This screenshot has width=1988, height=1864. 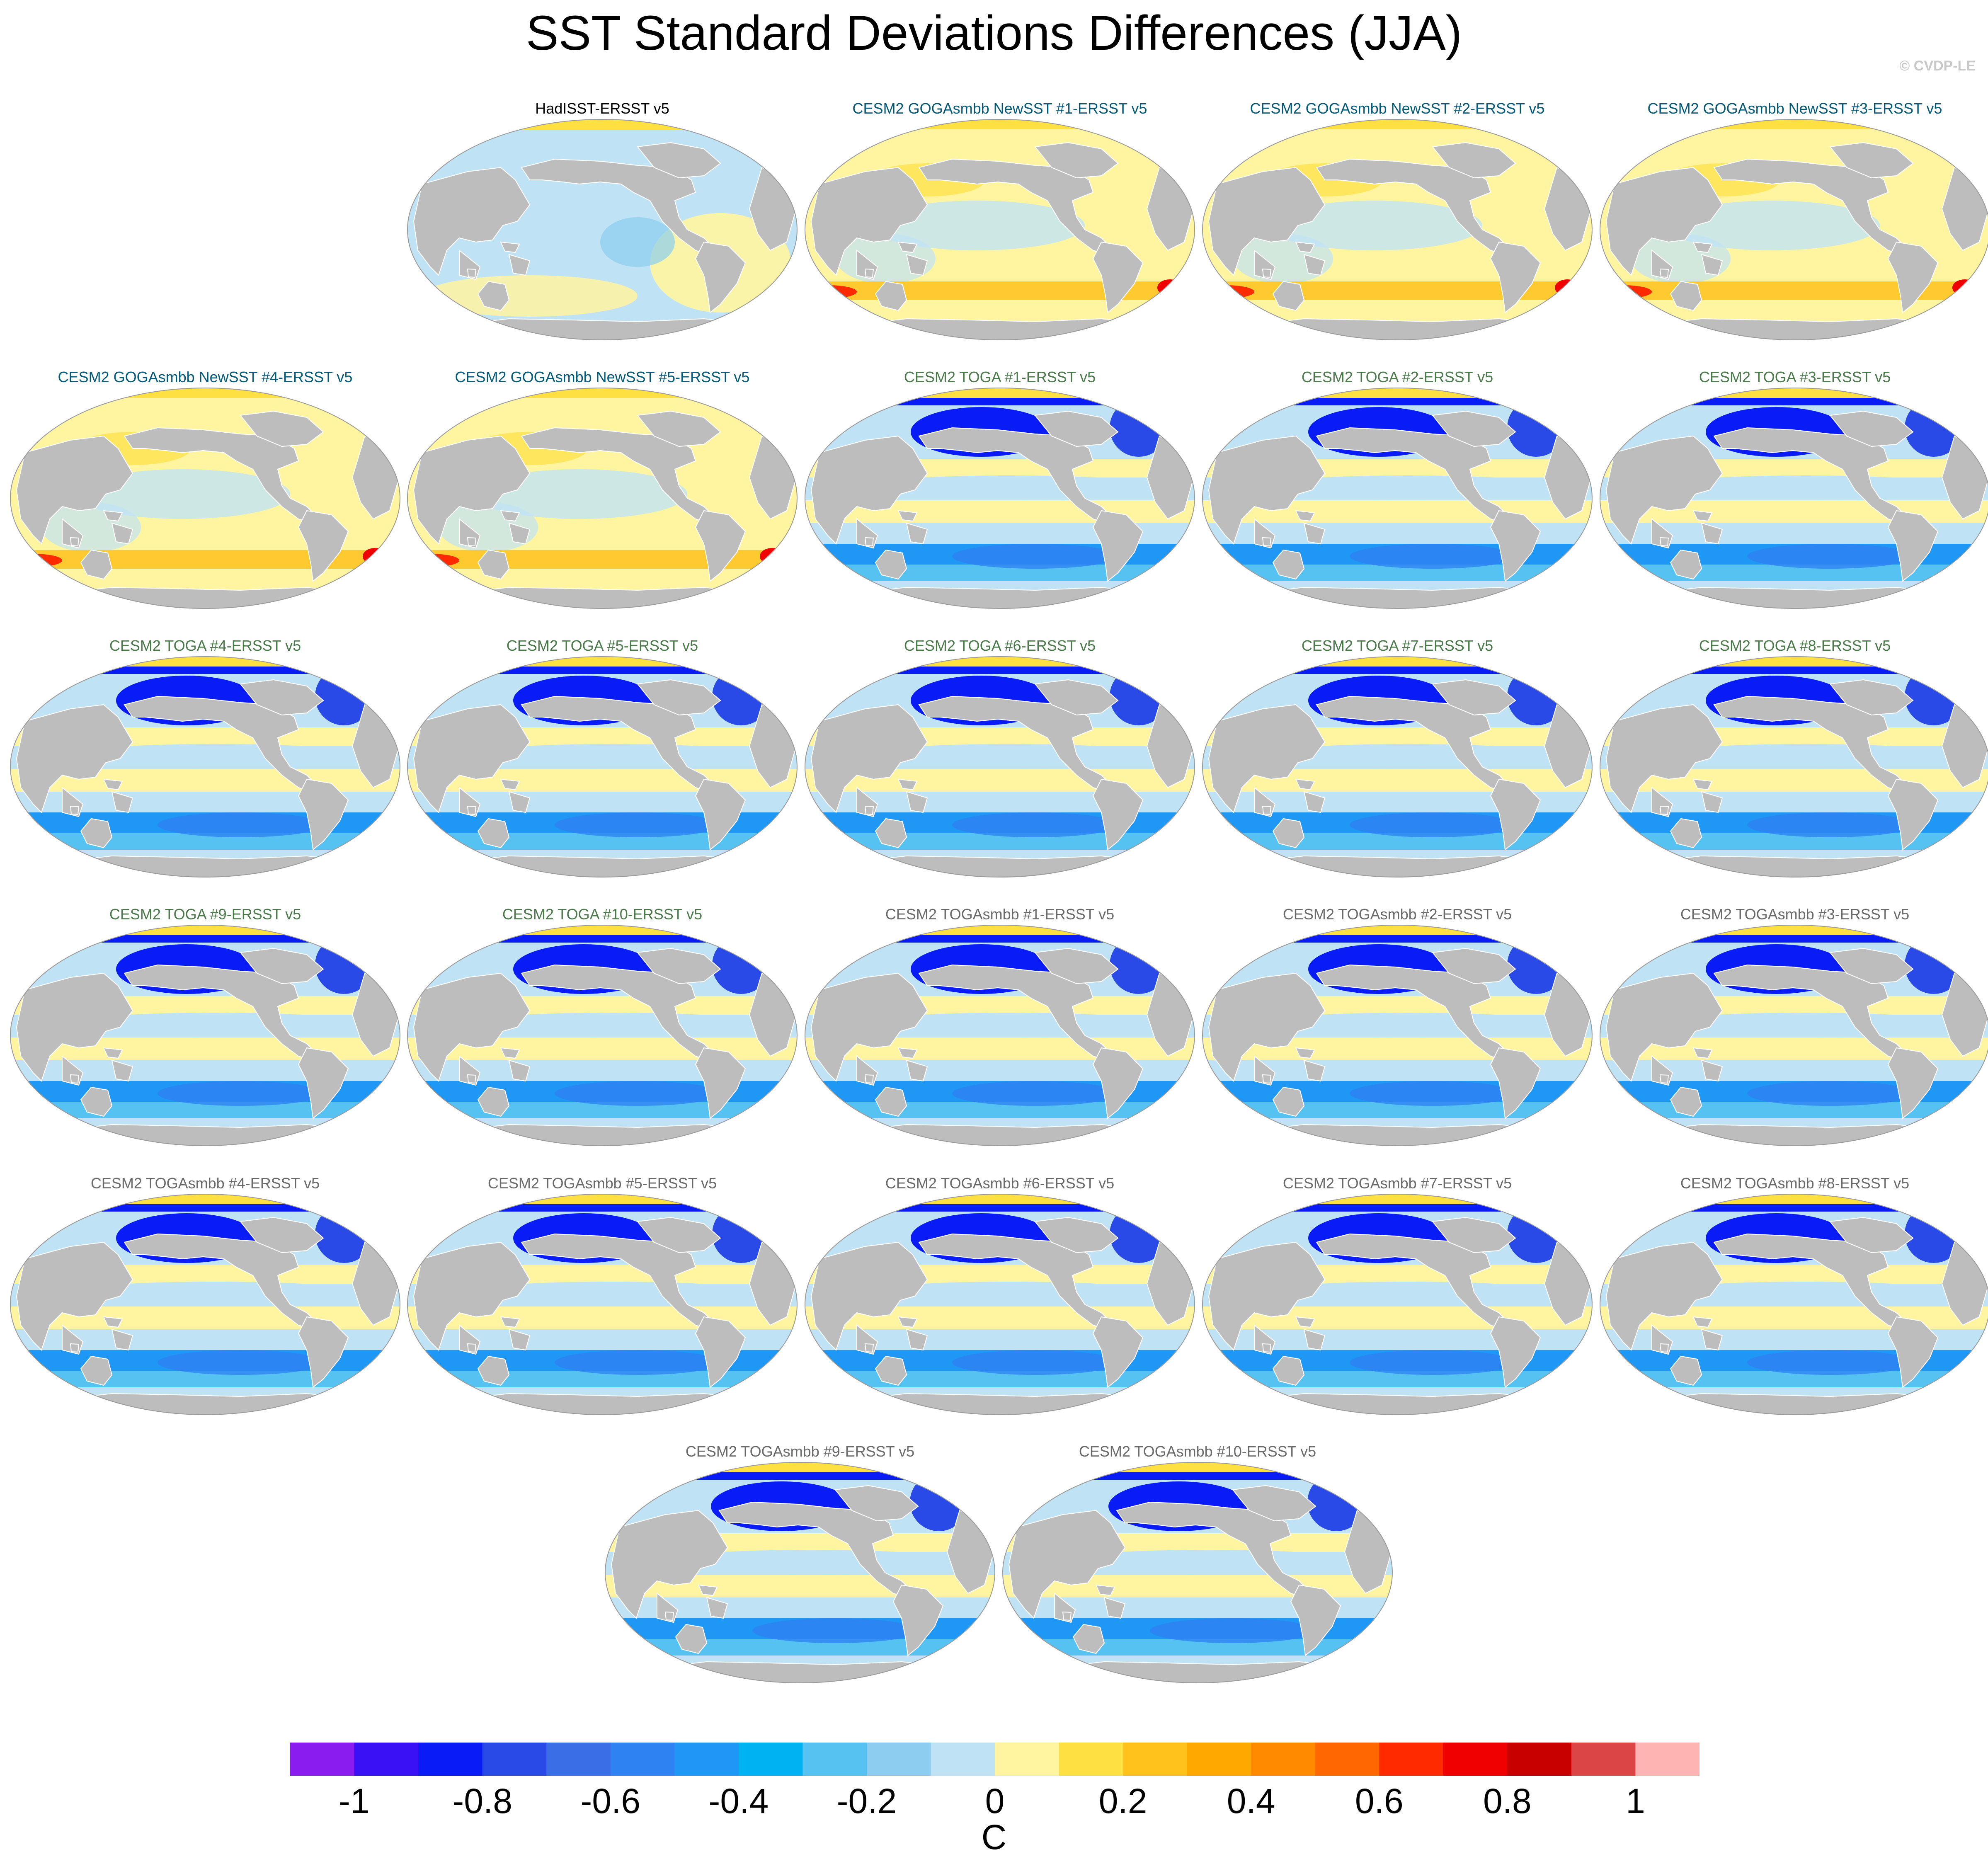 I want to click on map-panel: CESM2 TOGA #4-ERSST v5, so click(x=205, y=765).